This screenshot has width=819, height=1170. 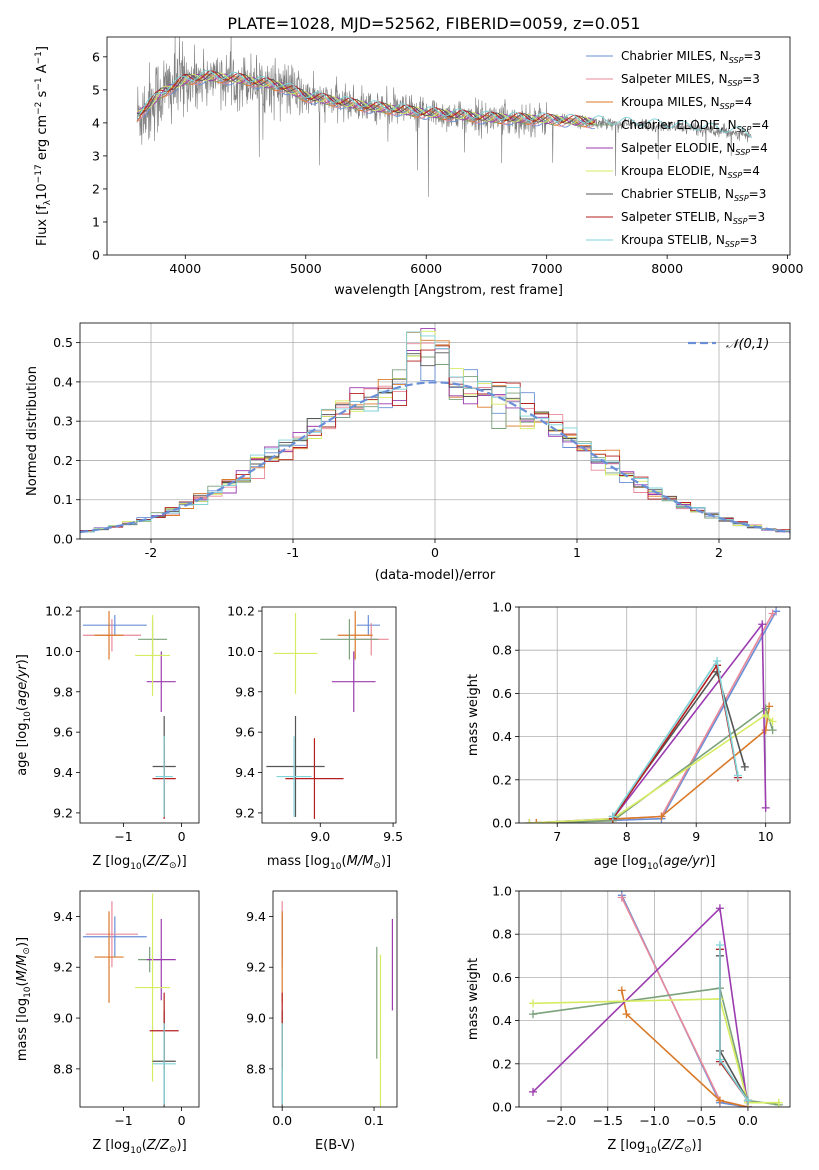 What do you see at coordinates (673, 1145) in the screenshot?
I see `label-part: Z/Z` at bounding box center [673, 1145].